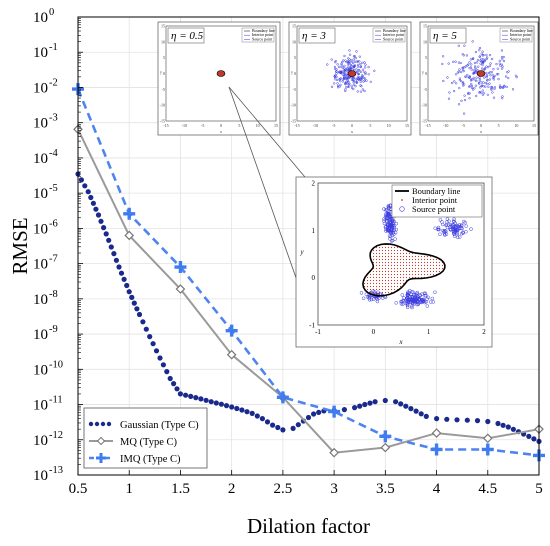 The image size is (550, 546). I want to click on x-tick-label: 1, so click(129, 489).